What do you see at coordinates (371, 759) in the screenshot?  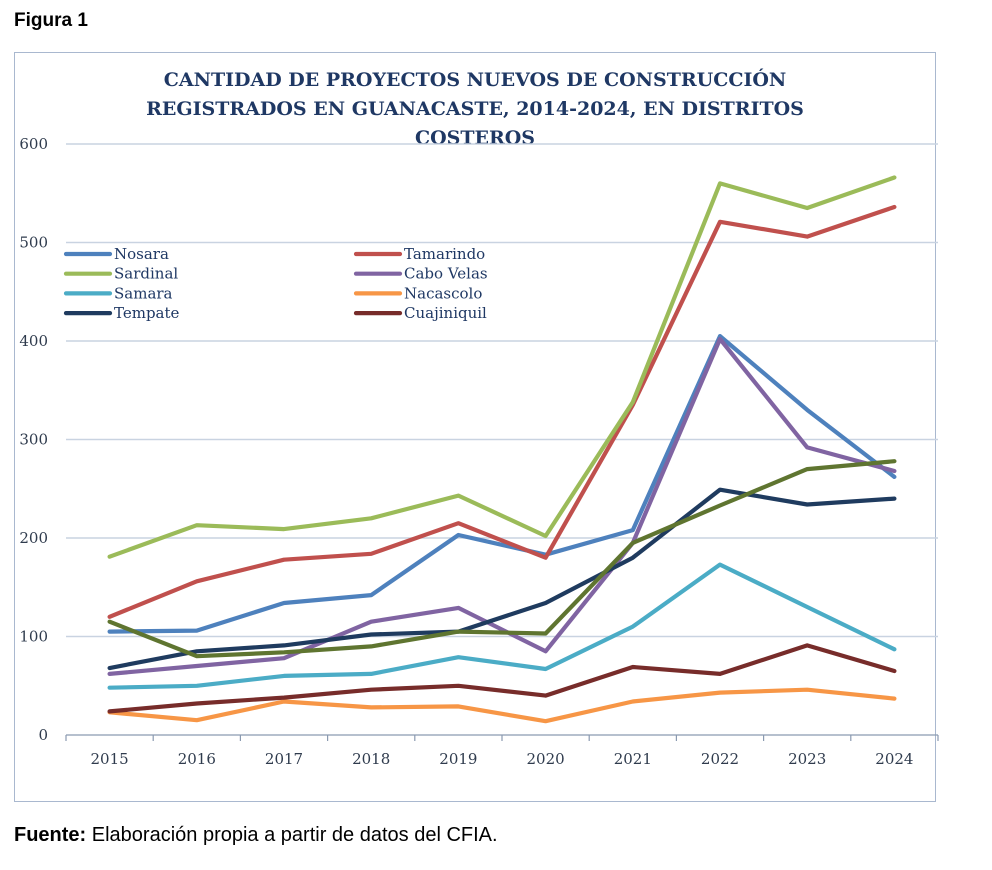 I see `x-tick-label-2018: 2018` at bounding box center [371, 759].